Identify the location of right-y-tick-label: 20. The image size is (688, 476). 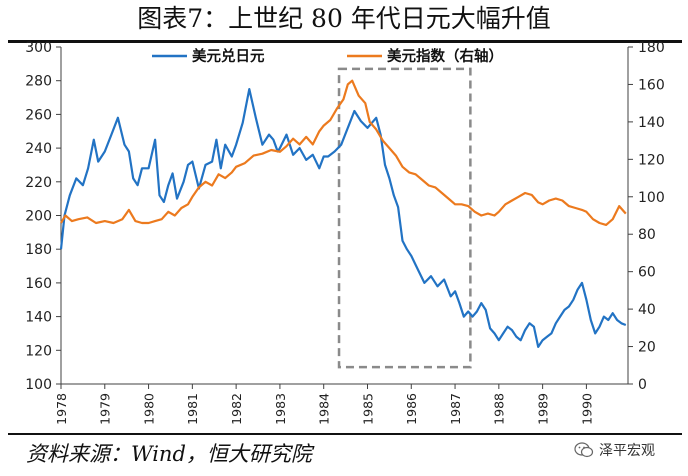
(647, 348).